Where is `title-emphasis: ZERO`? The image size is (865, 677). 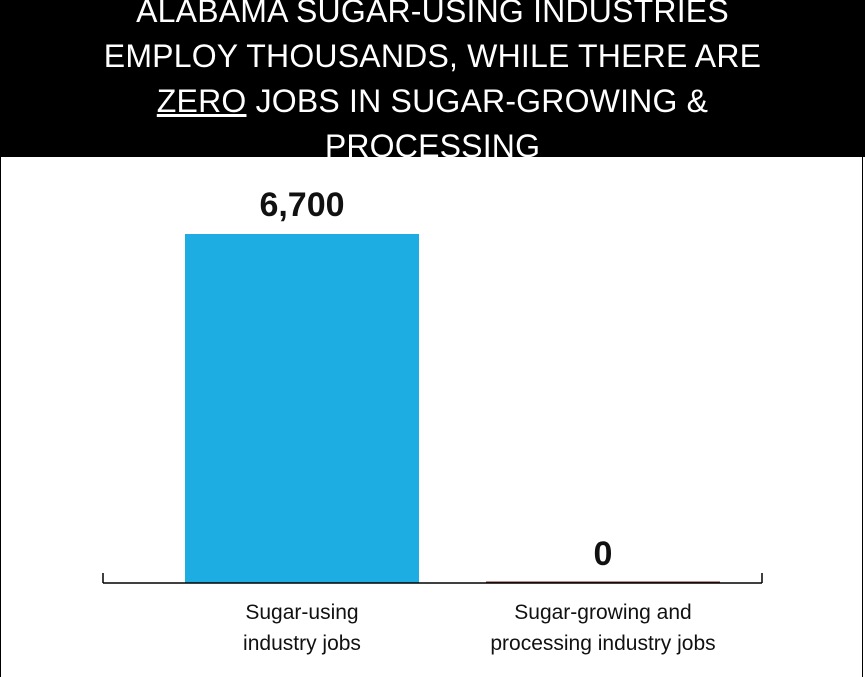
title-emphasis: ZERO is located at coordinates (201, 100).